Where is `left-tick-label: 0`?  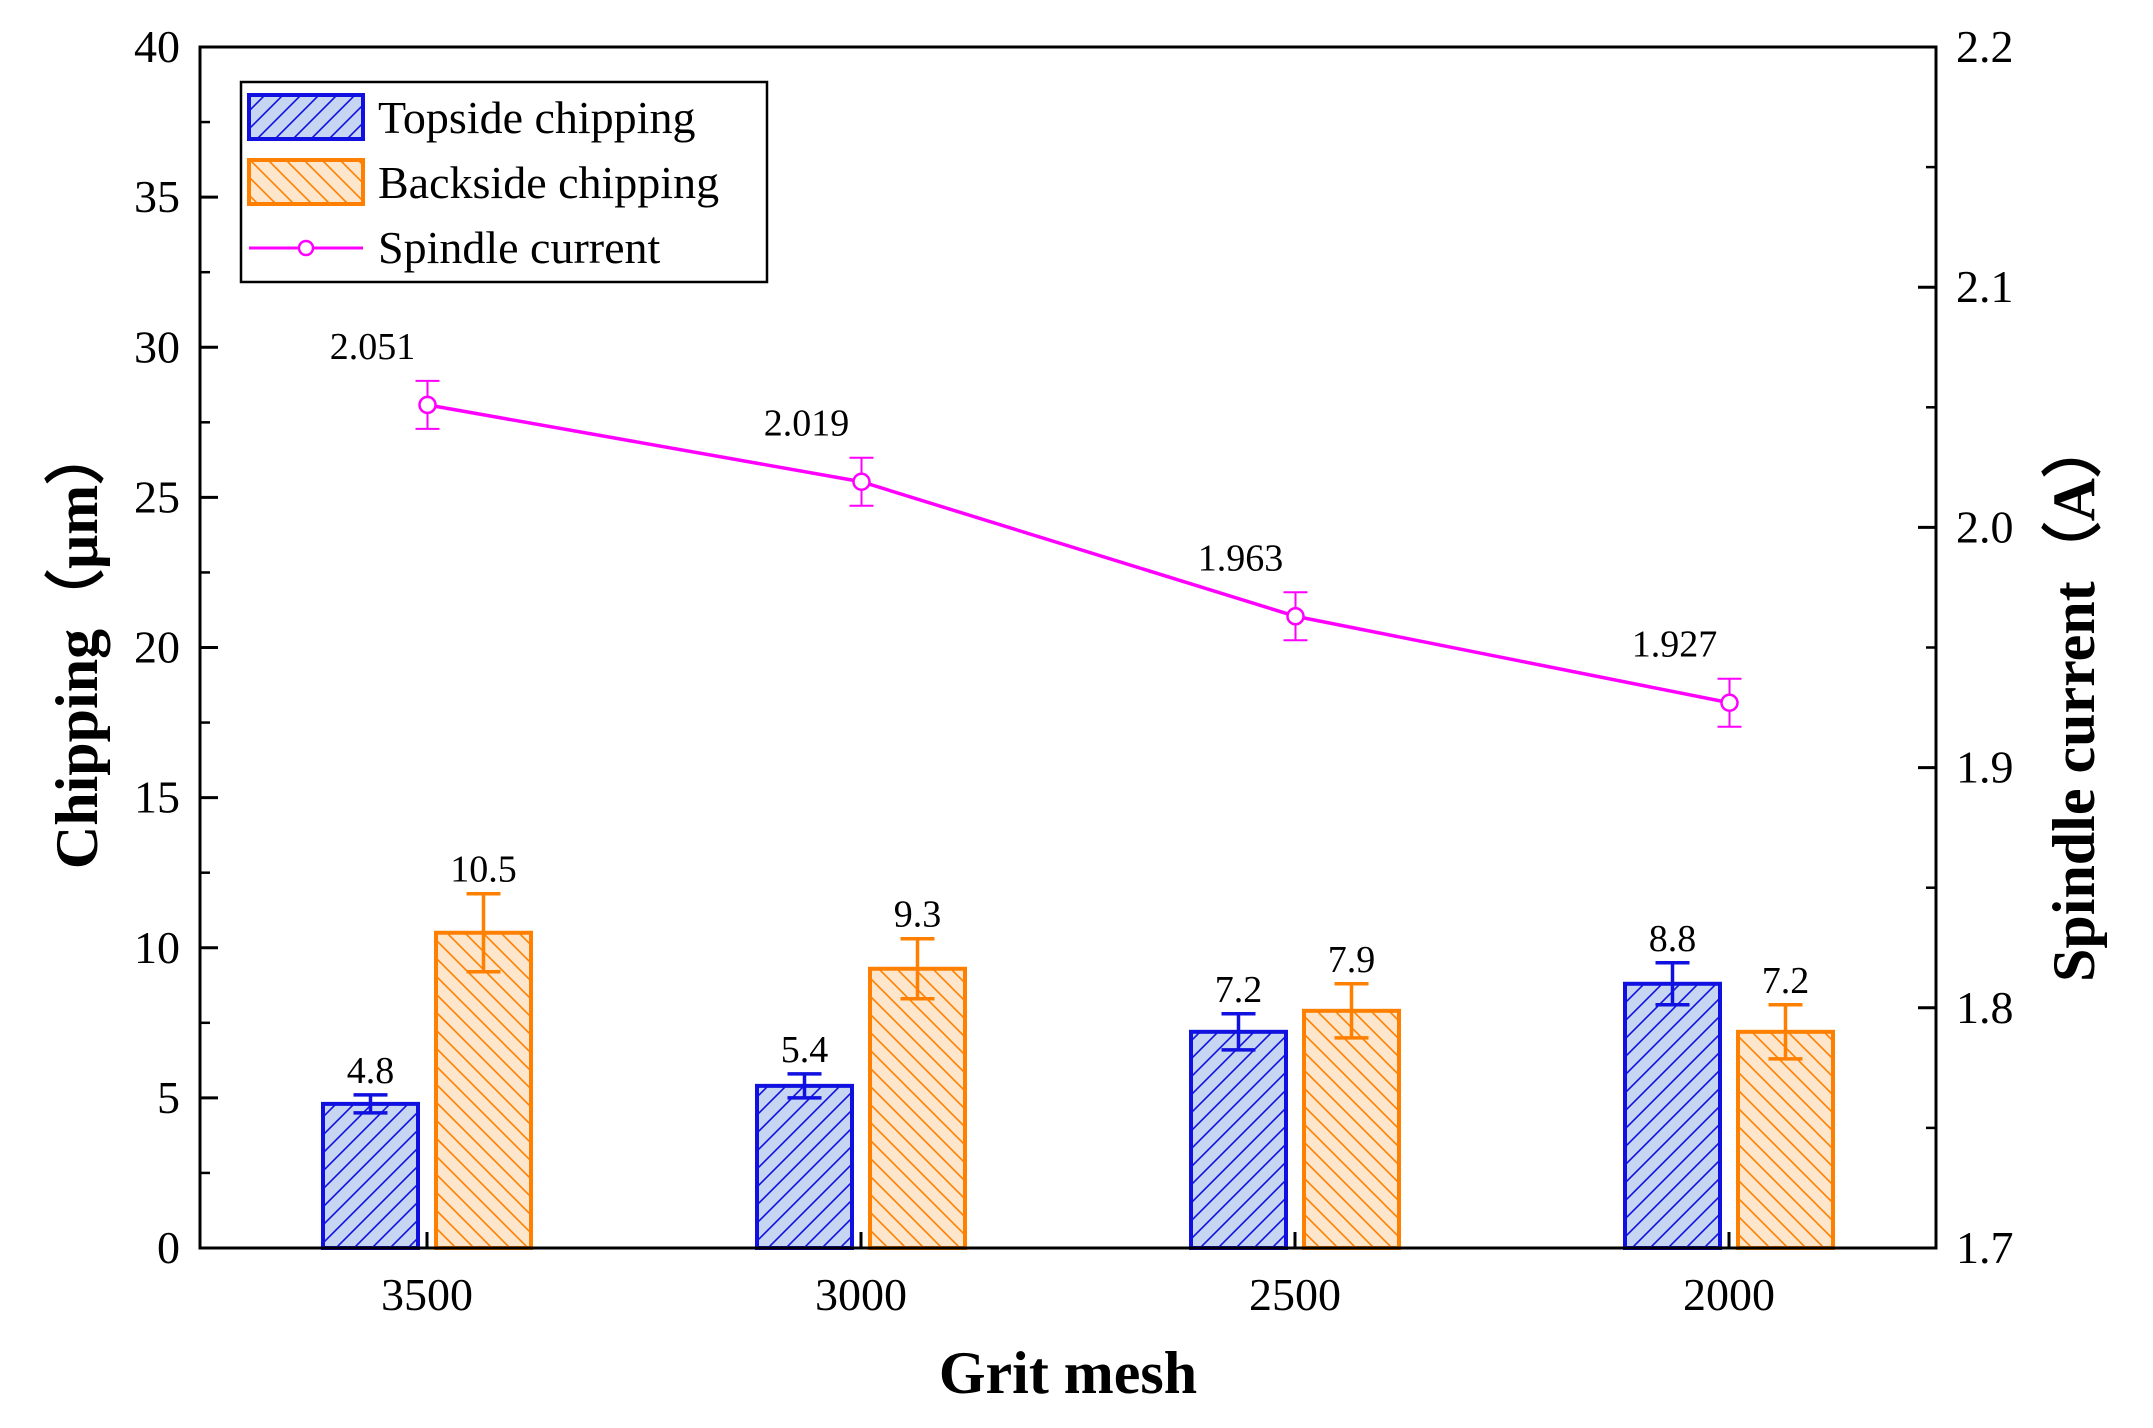 left-tick-label: 0 is located at coordinates (168, 1247).